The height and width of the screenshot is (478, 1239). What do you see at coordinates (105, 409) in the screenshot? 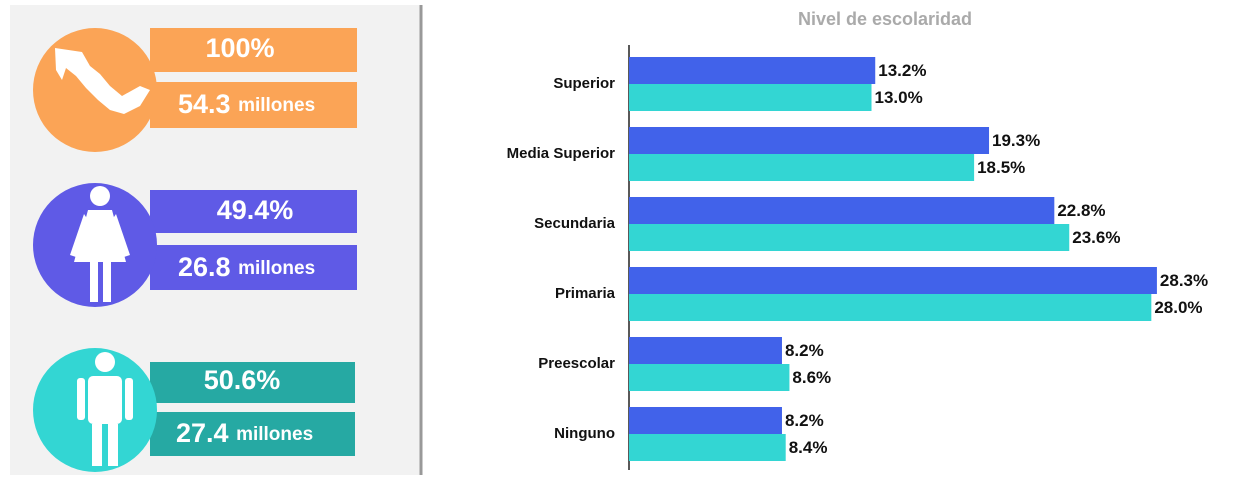
I see `man-icon` at bounding box center [105, 409].